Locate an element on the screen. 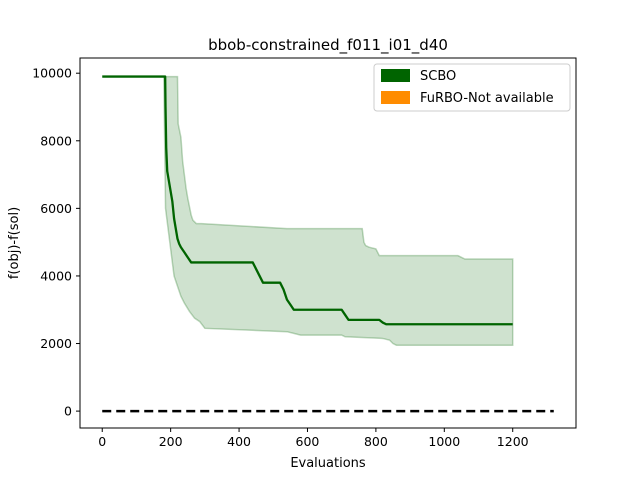 The image size is (640, 480). y-tick-label: 2000 is located at coordinates (56, 343).